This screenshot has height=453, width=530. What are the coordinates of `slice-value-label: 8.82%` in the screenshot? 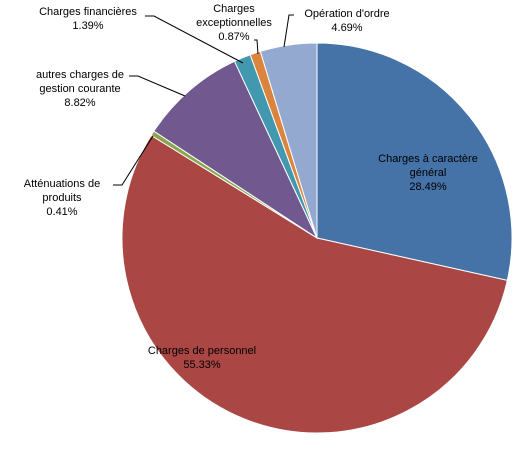 It's located at (79, 103).